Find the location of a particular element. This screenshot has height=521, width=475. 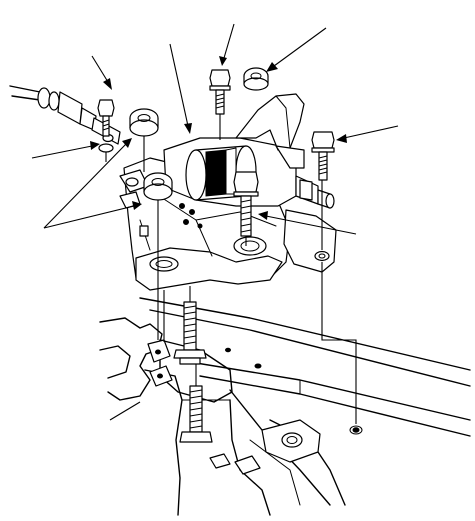

right-bolt is located at coordinates (323, 156).